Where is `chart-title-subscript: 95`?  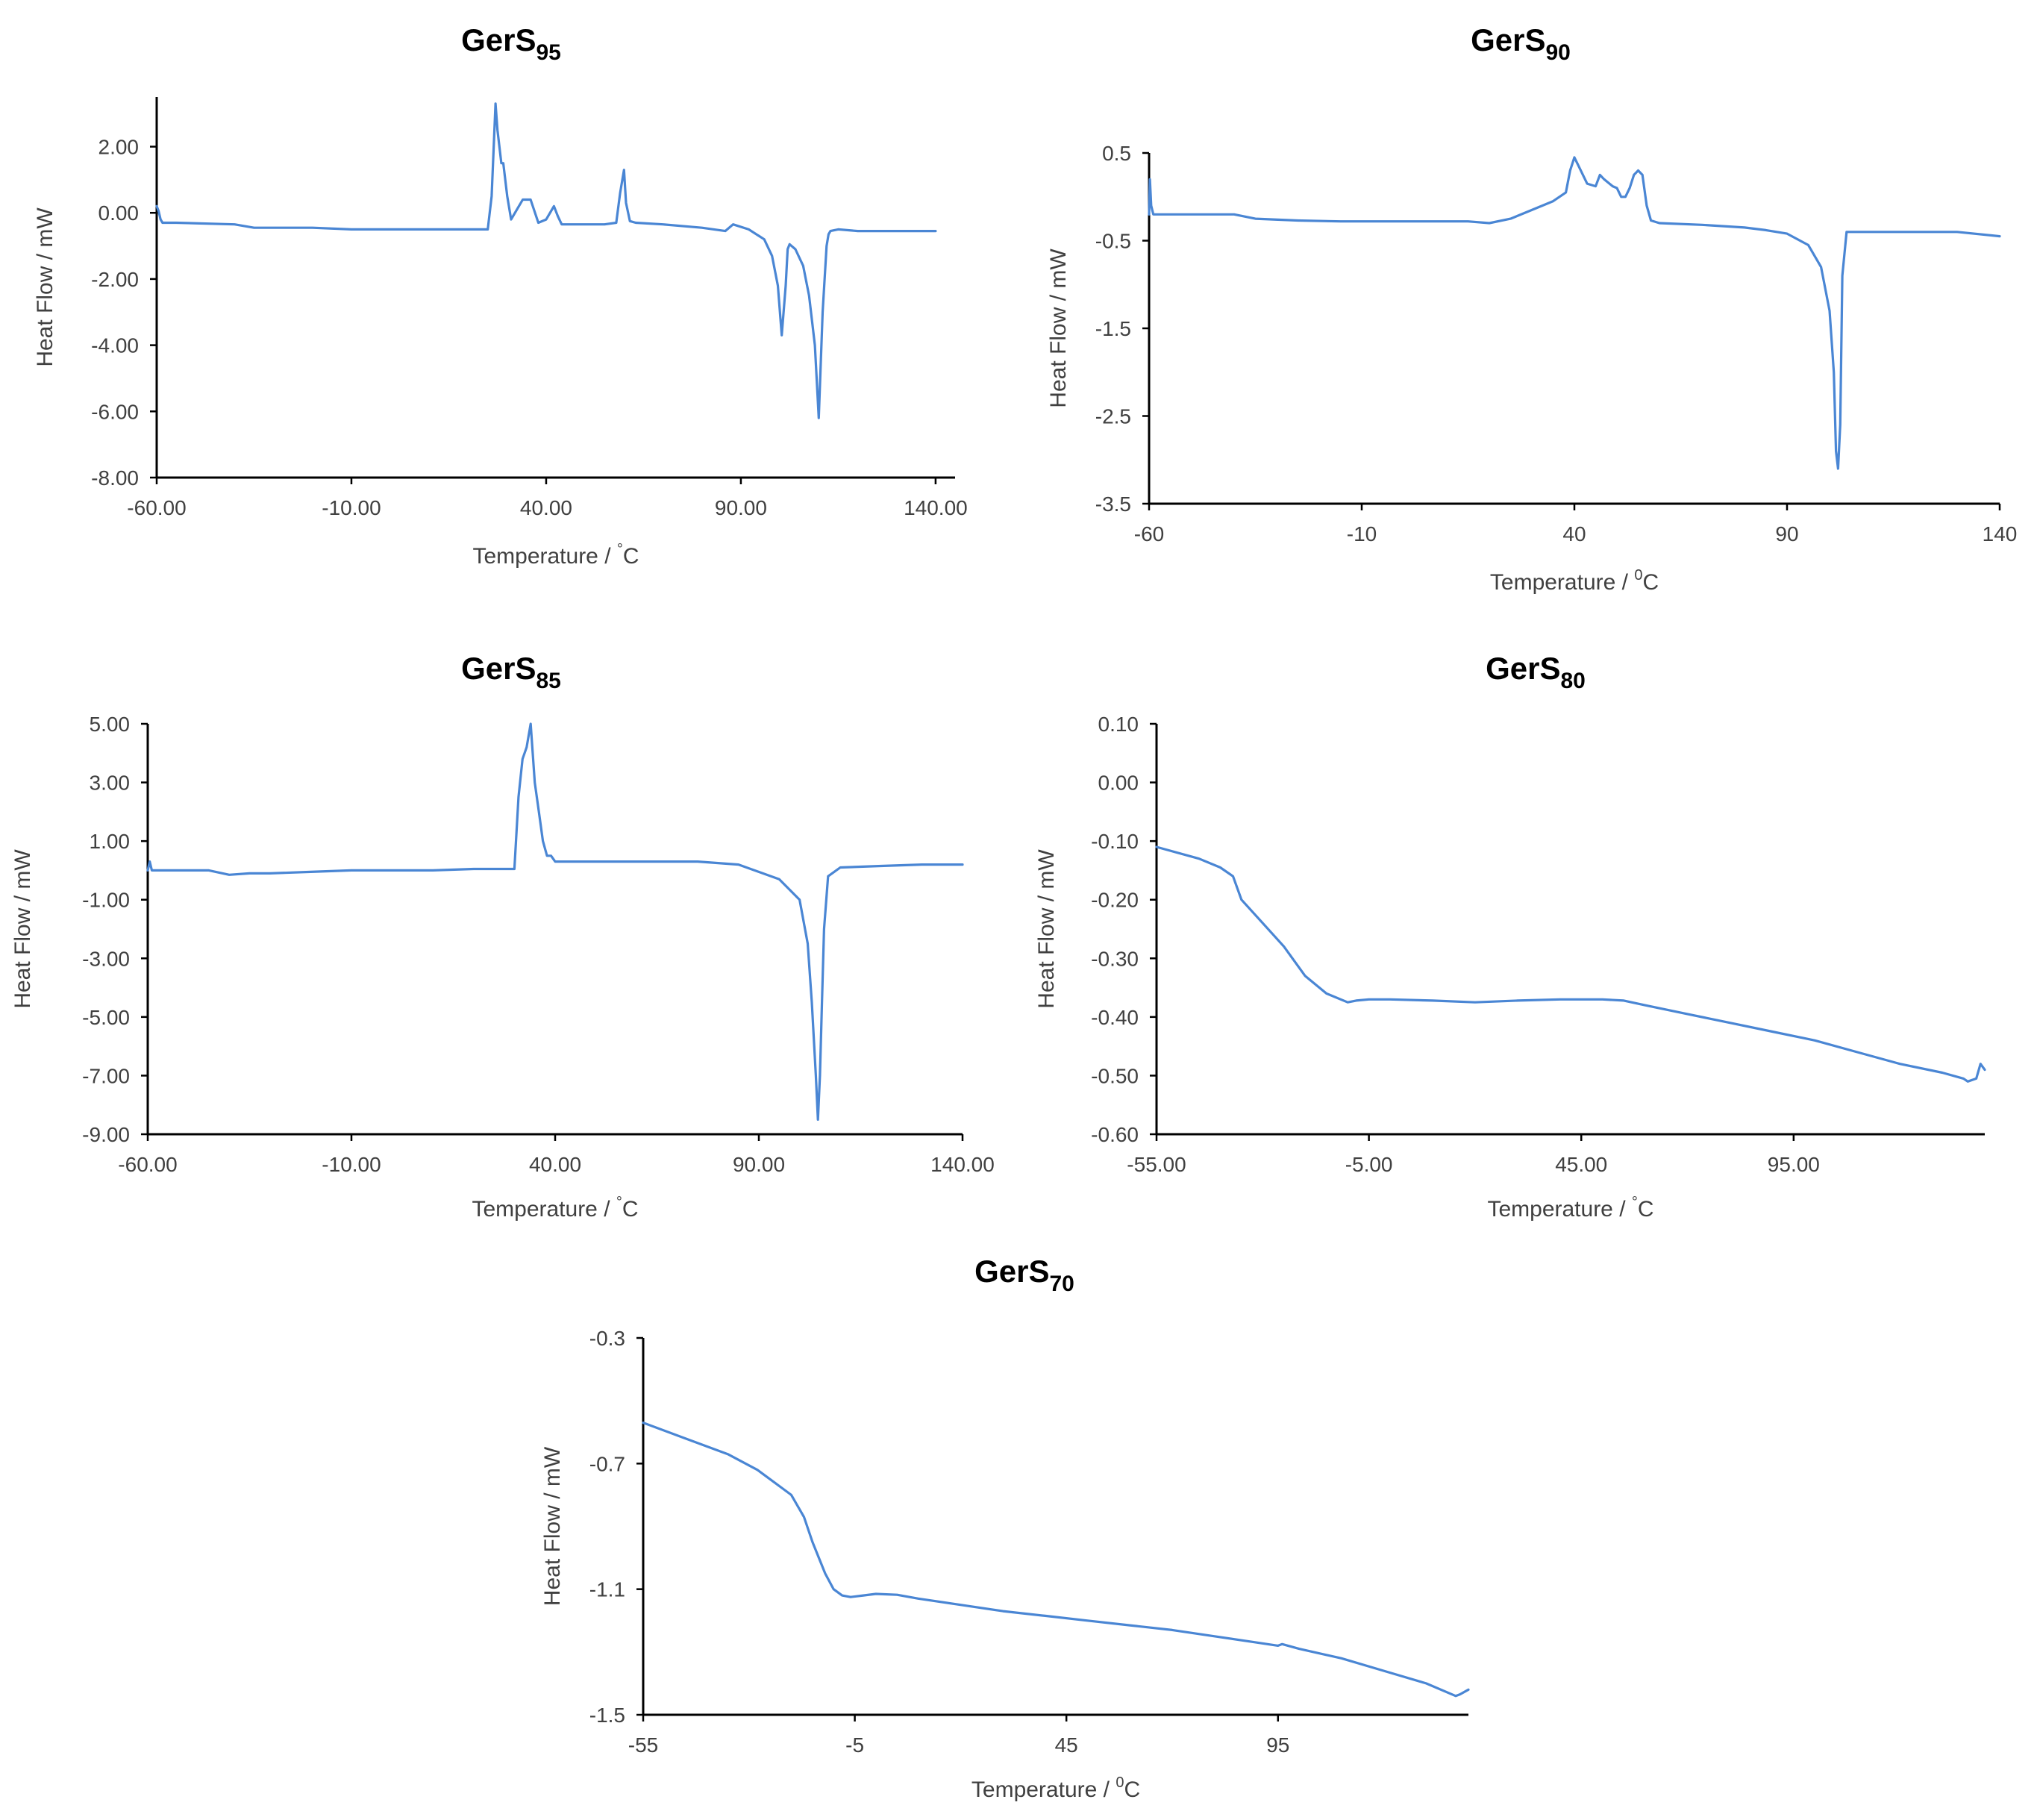
chart-title-subscript: 95 is located at coordinates (548, 52).